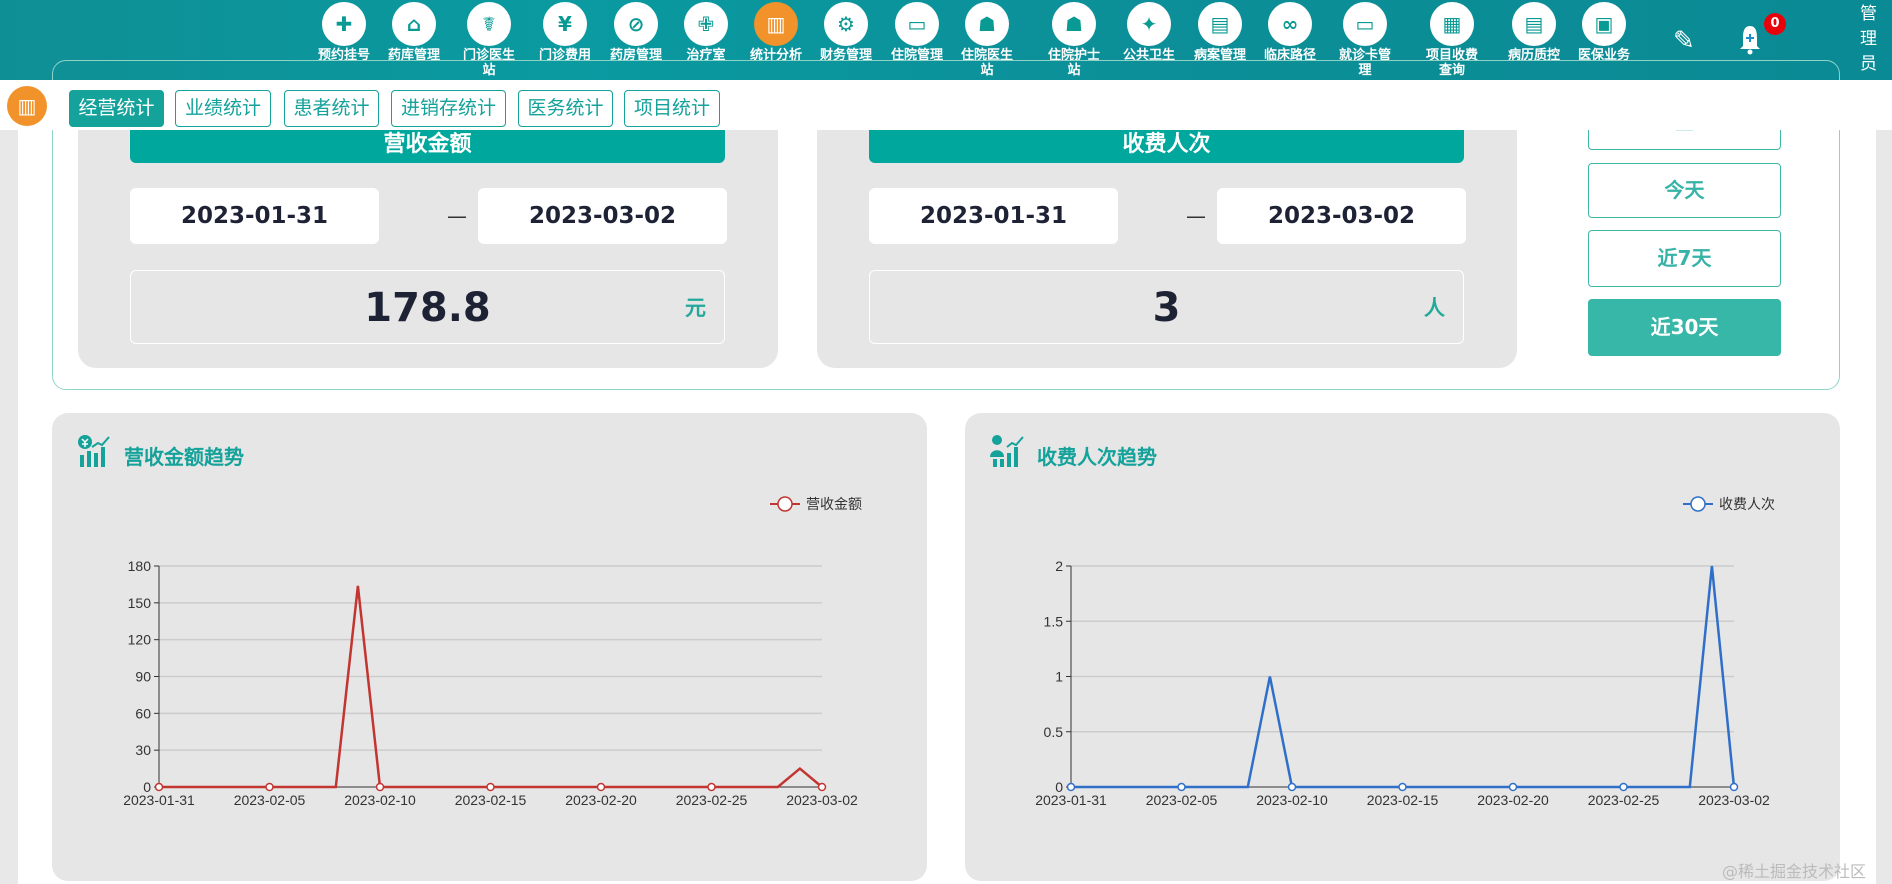 Image resolution: width=1892 pixels, height=884 pixels. I want to click on revenue-end-date: 2023-03-02, so click(602, 216).